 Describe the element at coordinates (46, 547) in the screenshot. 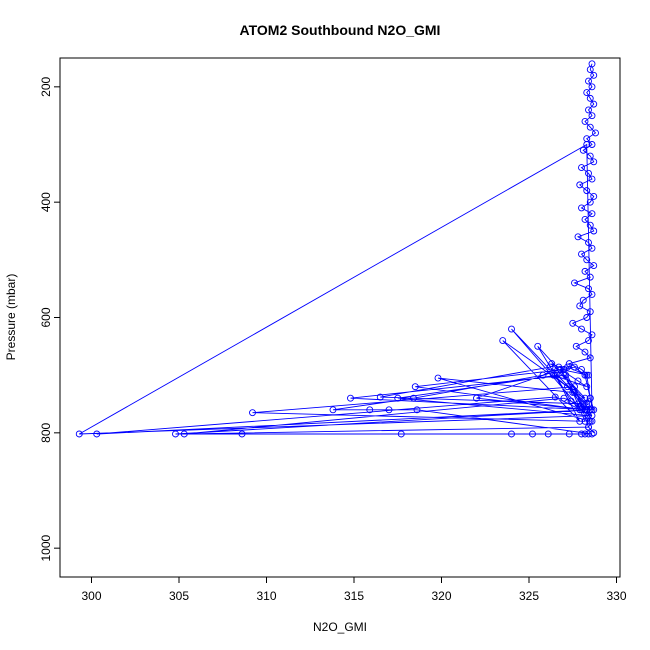

I see `y-tick-label: 1000` at that location.